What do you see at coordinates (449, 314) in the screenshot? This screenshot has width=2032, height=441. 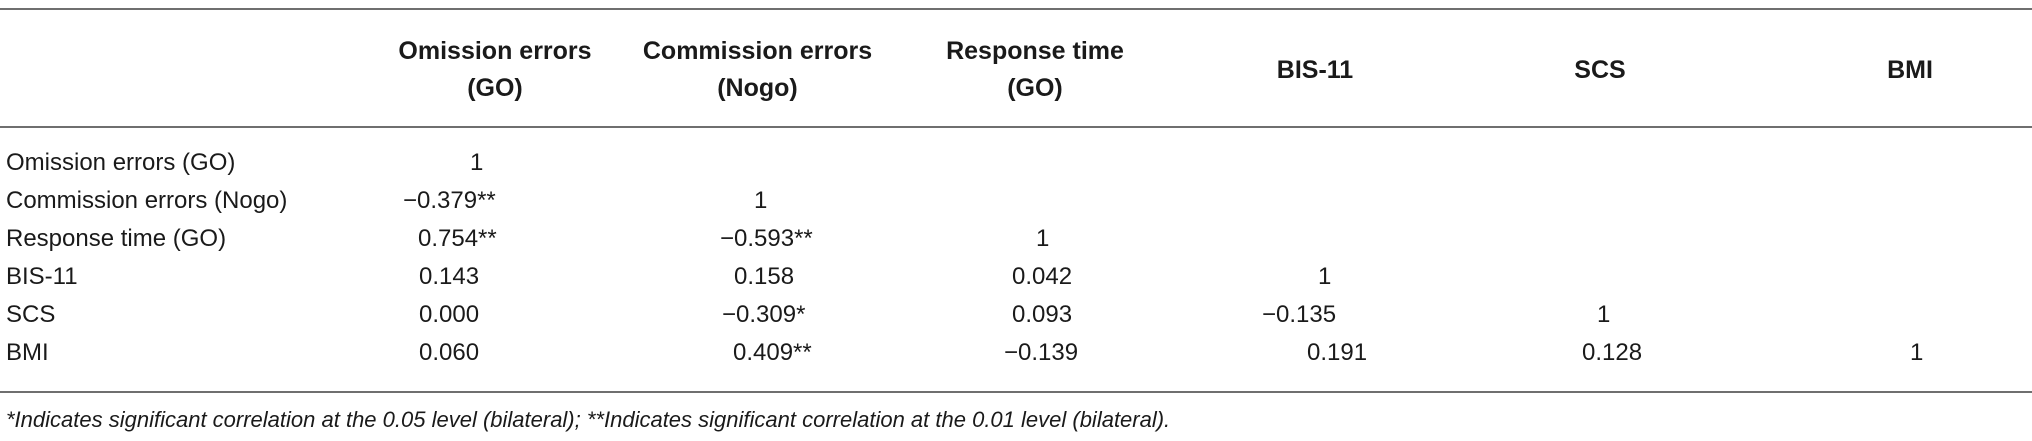 I see `table-cell: 0.000` at bounding box center [449, 314].